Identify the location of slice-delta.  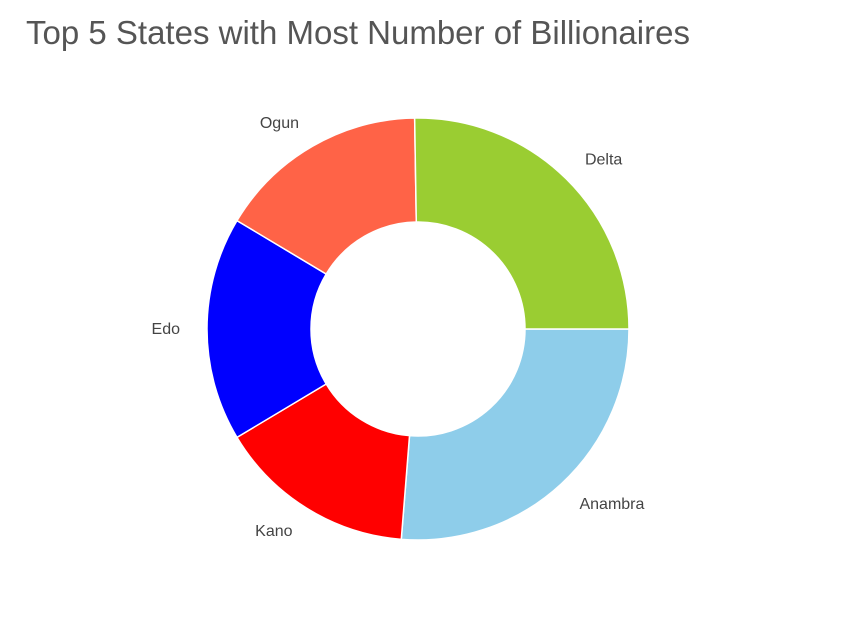
(521, 223).